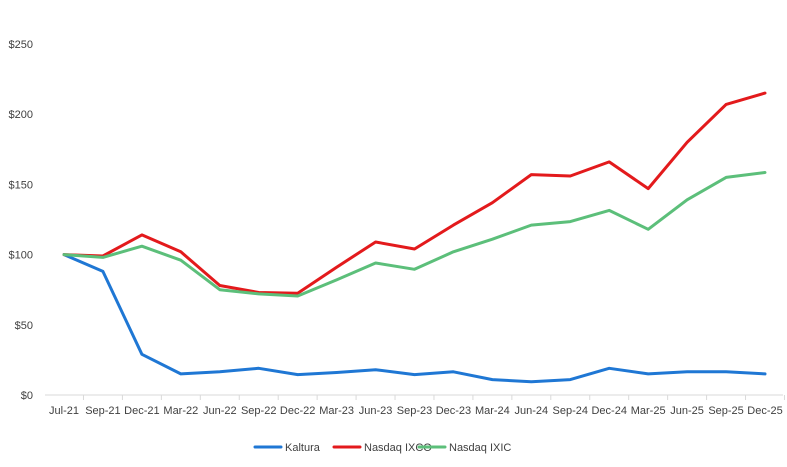 The width and height of the screenshot is (787, 467). Describe the element at coordinates (21, 185) in the screenshot. I see `y-tick-label: $150` at that location.